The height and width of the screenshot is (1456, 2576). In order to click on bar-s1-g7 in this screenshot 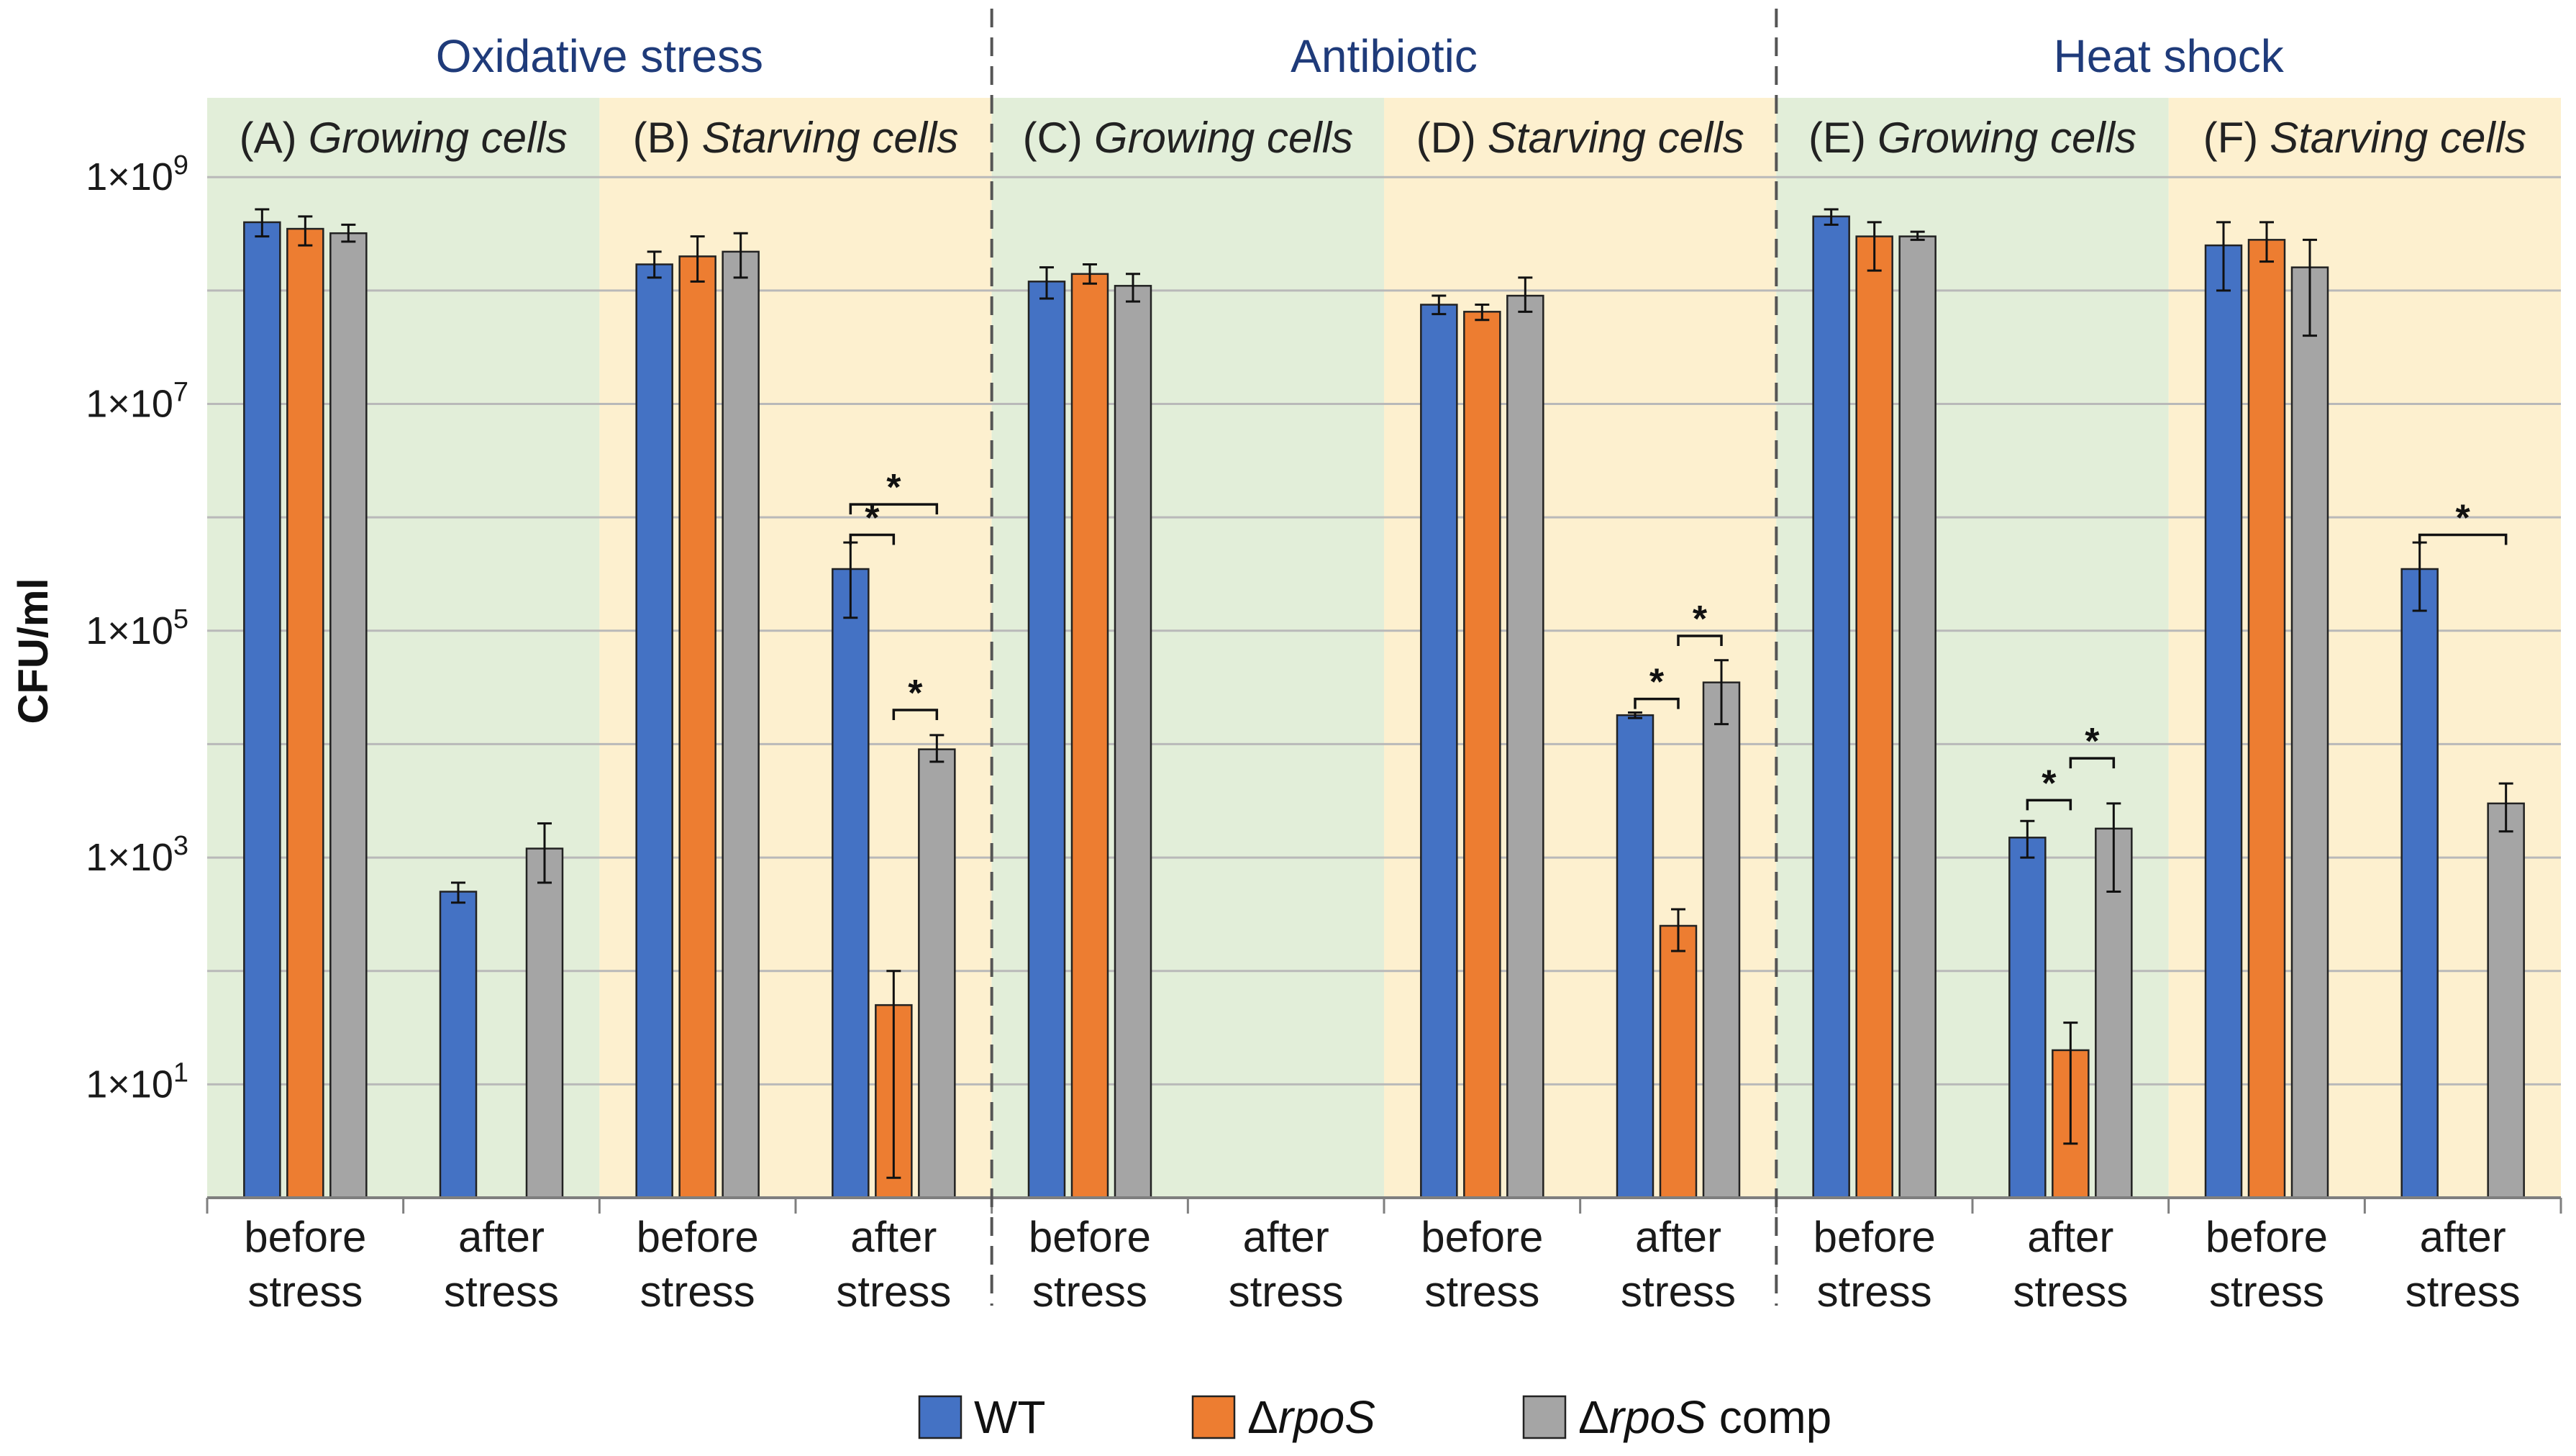, I will do `click(1679, 1061)`.